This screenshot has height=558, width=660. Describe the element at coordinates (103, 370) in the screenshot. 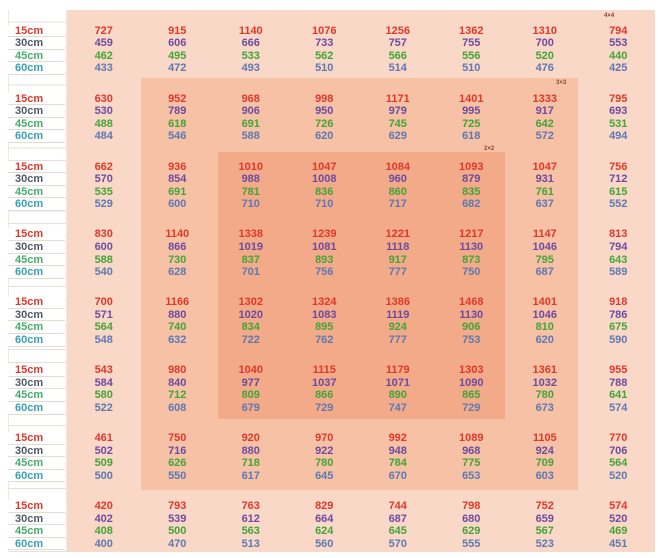

I see `value-cell: 543` at that location.